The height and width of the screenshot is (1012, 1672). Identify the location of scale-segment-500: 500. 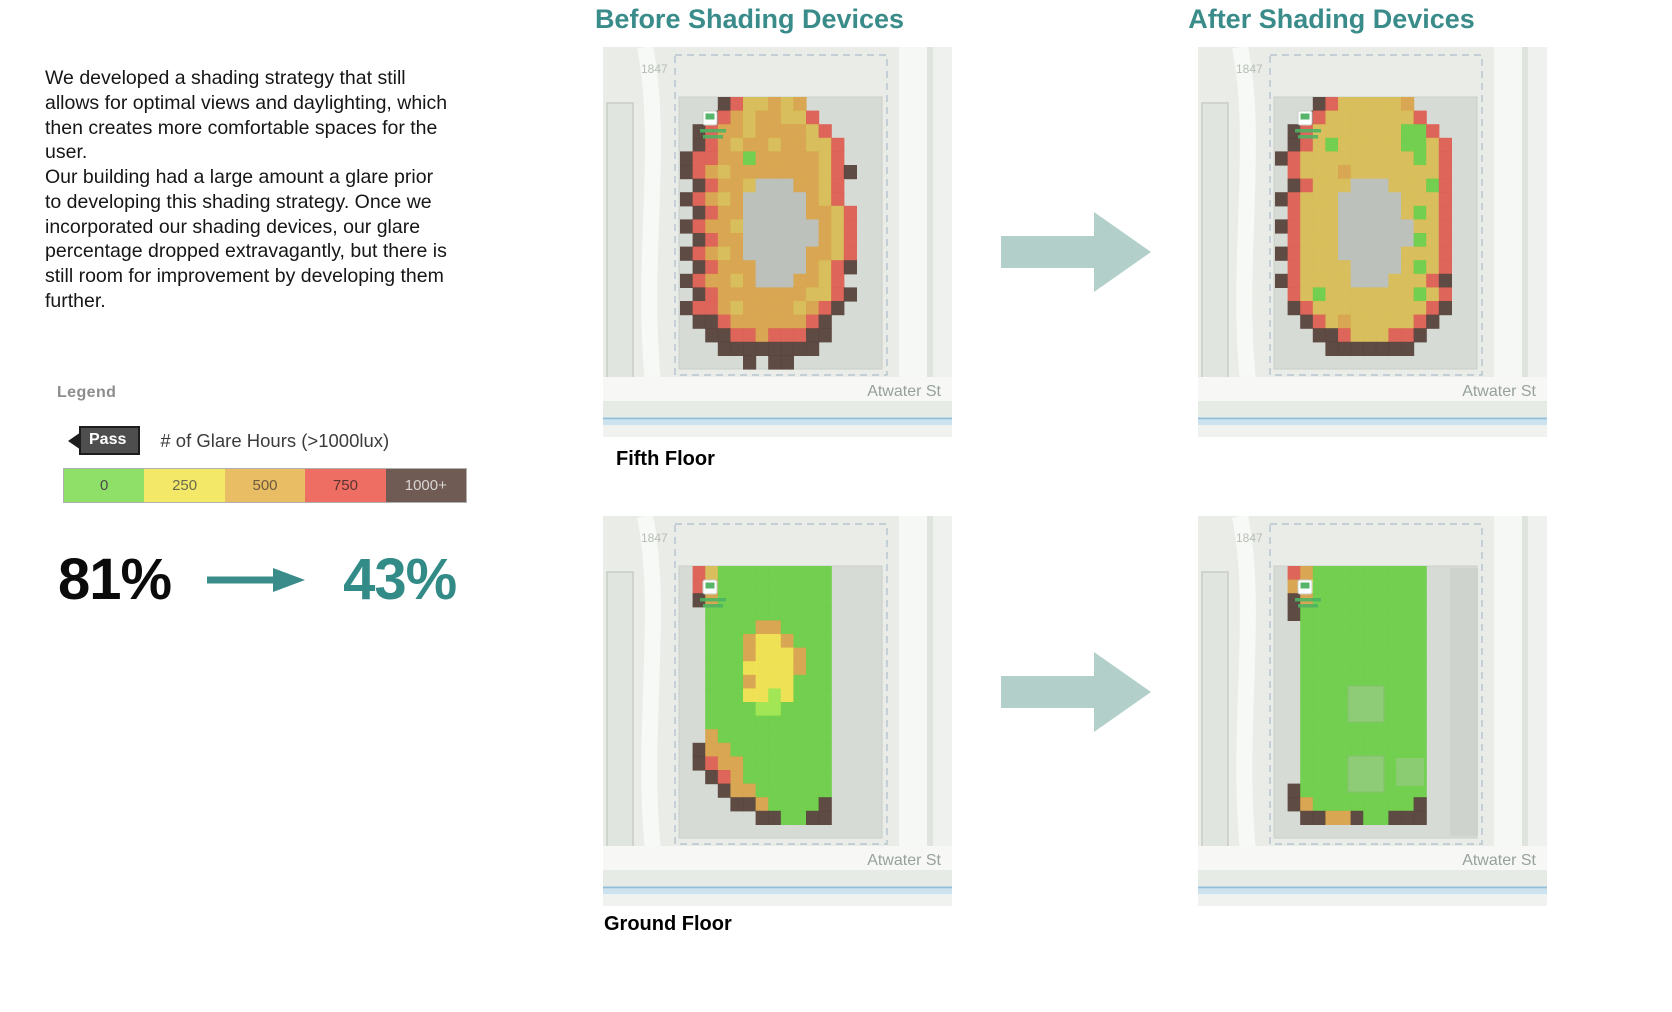
(265, 485).